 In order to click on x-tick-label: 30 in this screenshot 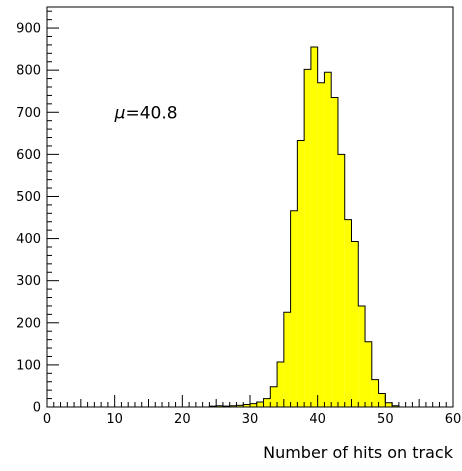, I will do `click(250, 419)`.